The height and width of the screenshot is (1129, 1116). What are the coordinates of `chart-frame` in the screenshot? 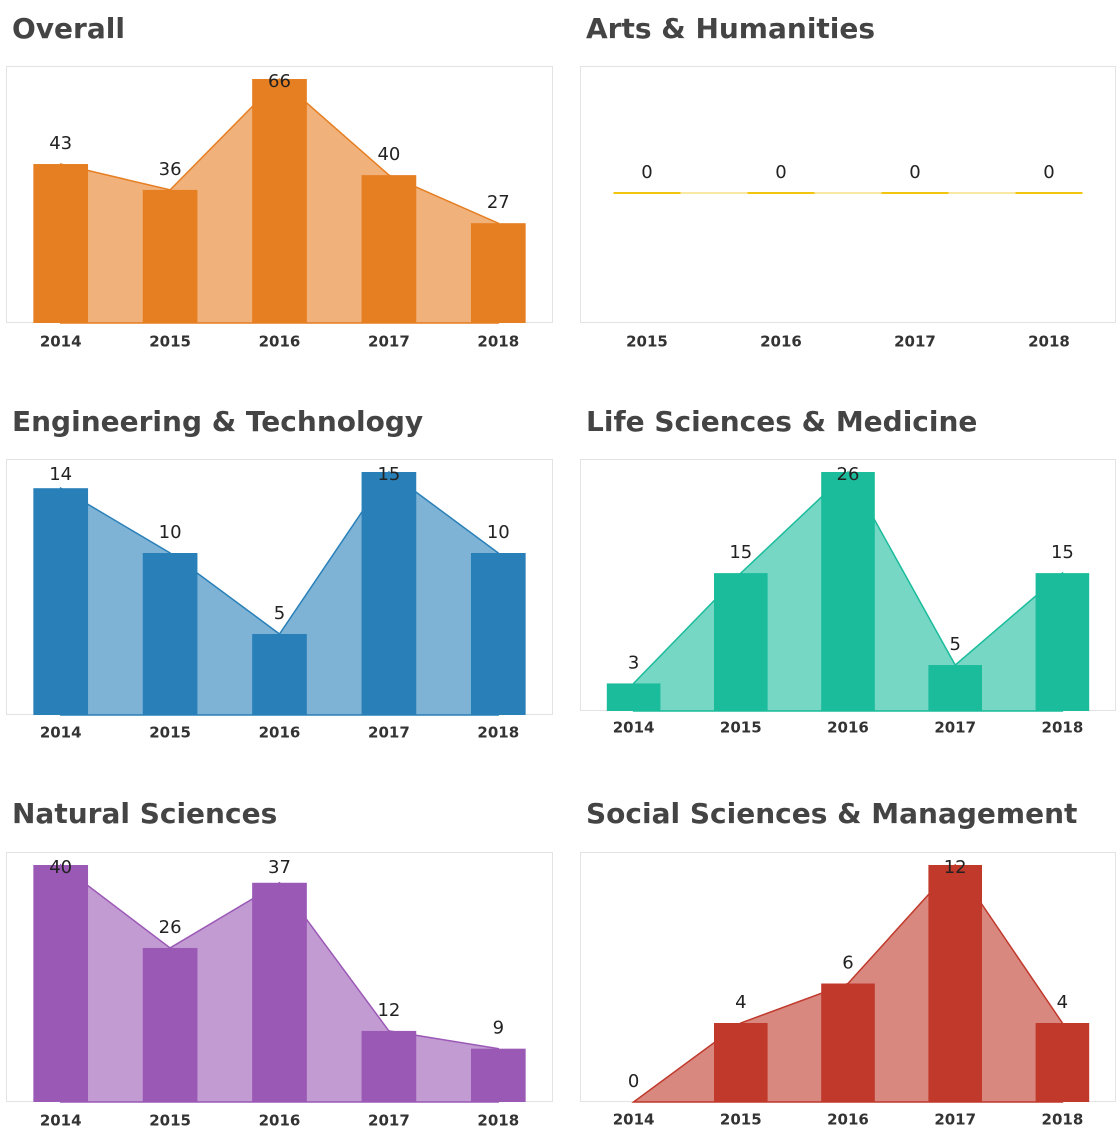 It's located at (848, 194).